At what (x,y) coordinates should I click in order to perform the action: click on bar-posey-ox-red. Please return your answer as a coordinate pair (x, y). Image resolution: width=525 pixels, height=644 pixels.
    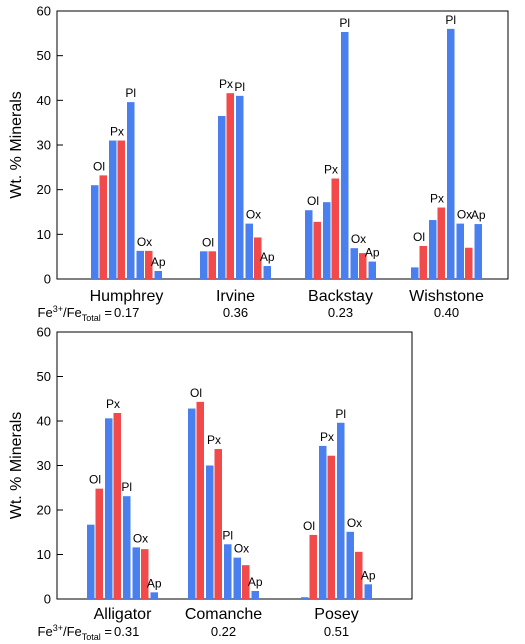
    Looking at the image, I should click on (359, 575).